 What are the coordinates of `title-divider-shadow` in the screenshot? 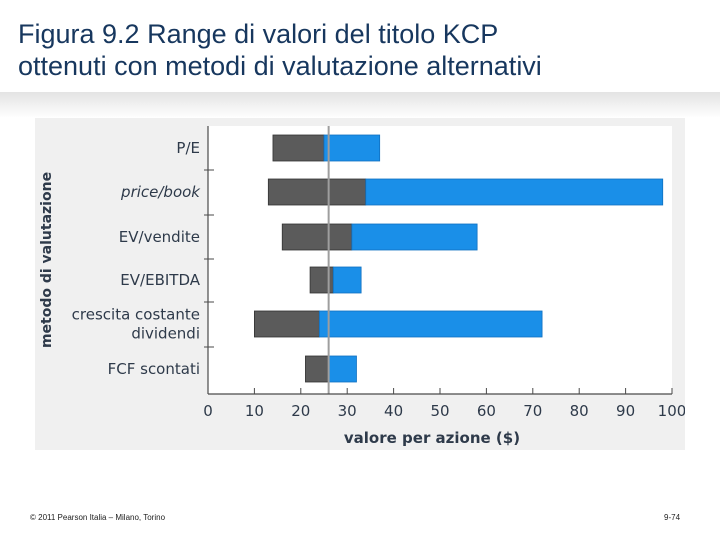 It's located at (360, 105).